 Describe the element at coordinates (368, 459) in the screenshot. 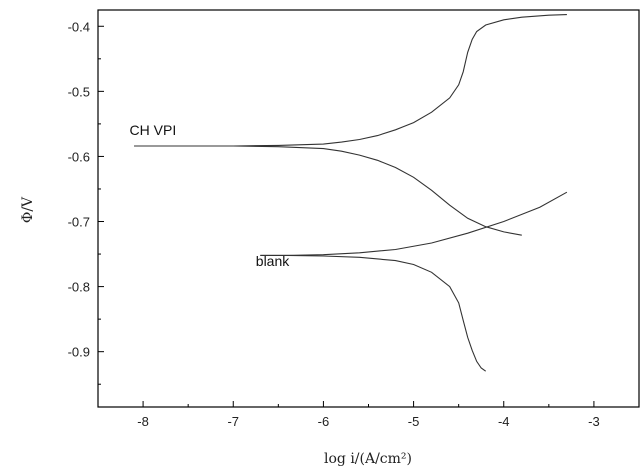

I see `x-axis-label: log i/(A/cm²)` at that location.